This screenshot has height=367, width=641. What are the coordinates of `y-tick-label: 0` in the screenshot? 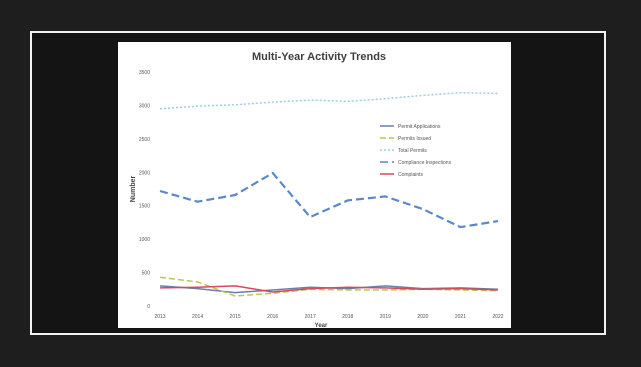 It's located at (148, 307).